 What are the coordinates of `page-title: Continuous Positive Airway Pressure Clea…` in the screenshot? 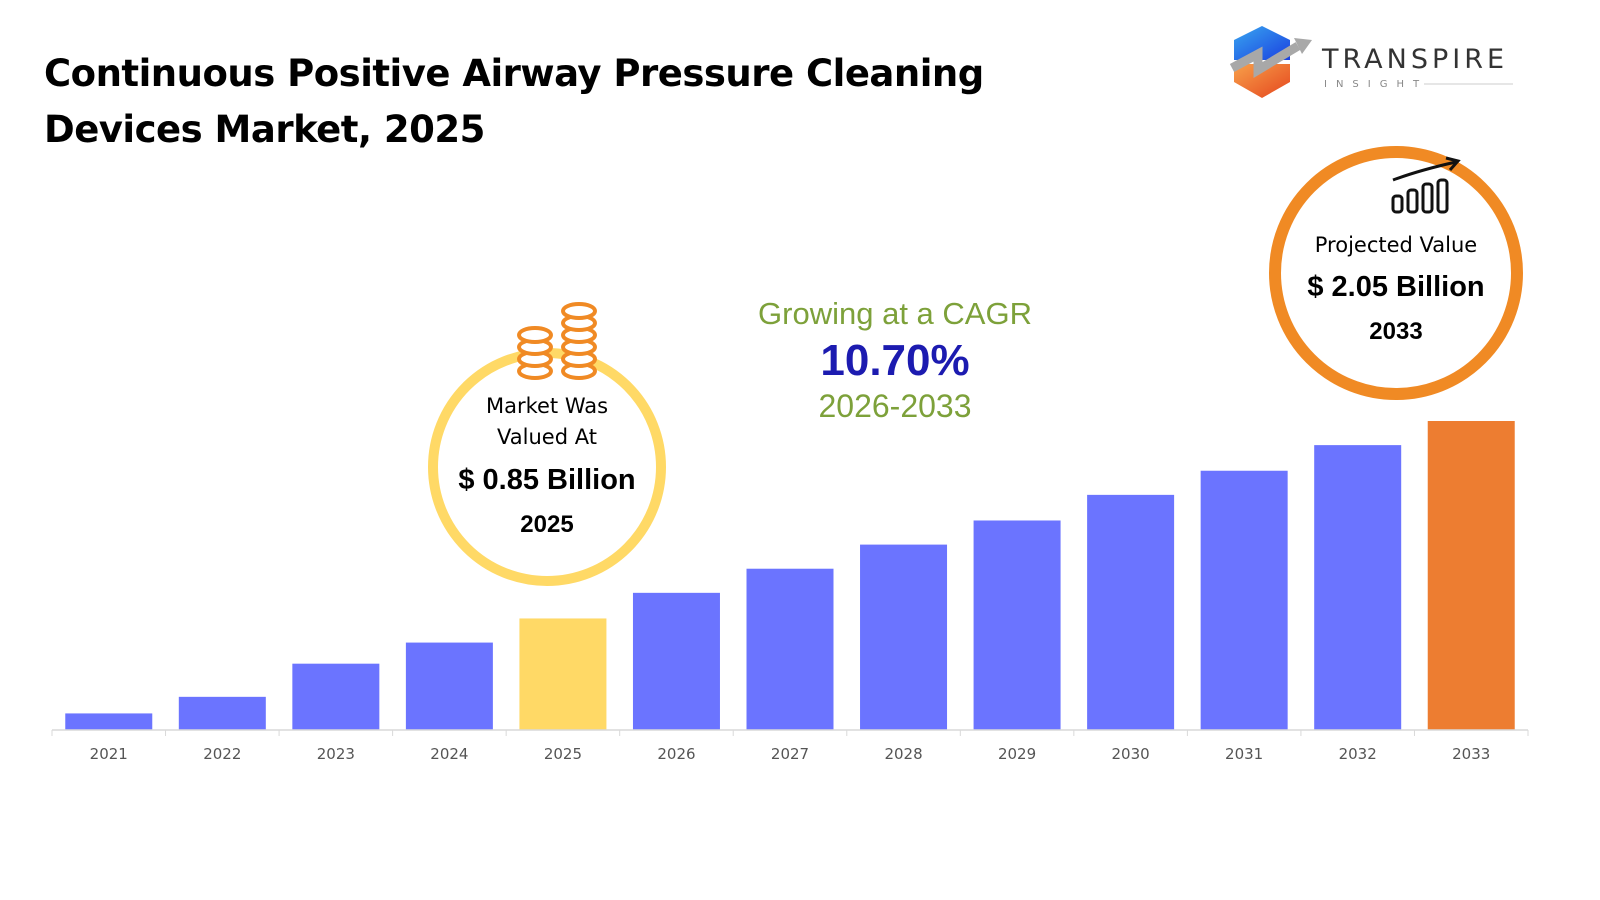 It's located at (514, 101).